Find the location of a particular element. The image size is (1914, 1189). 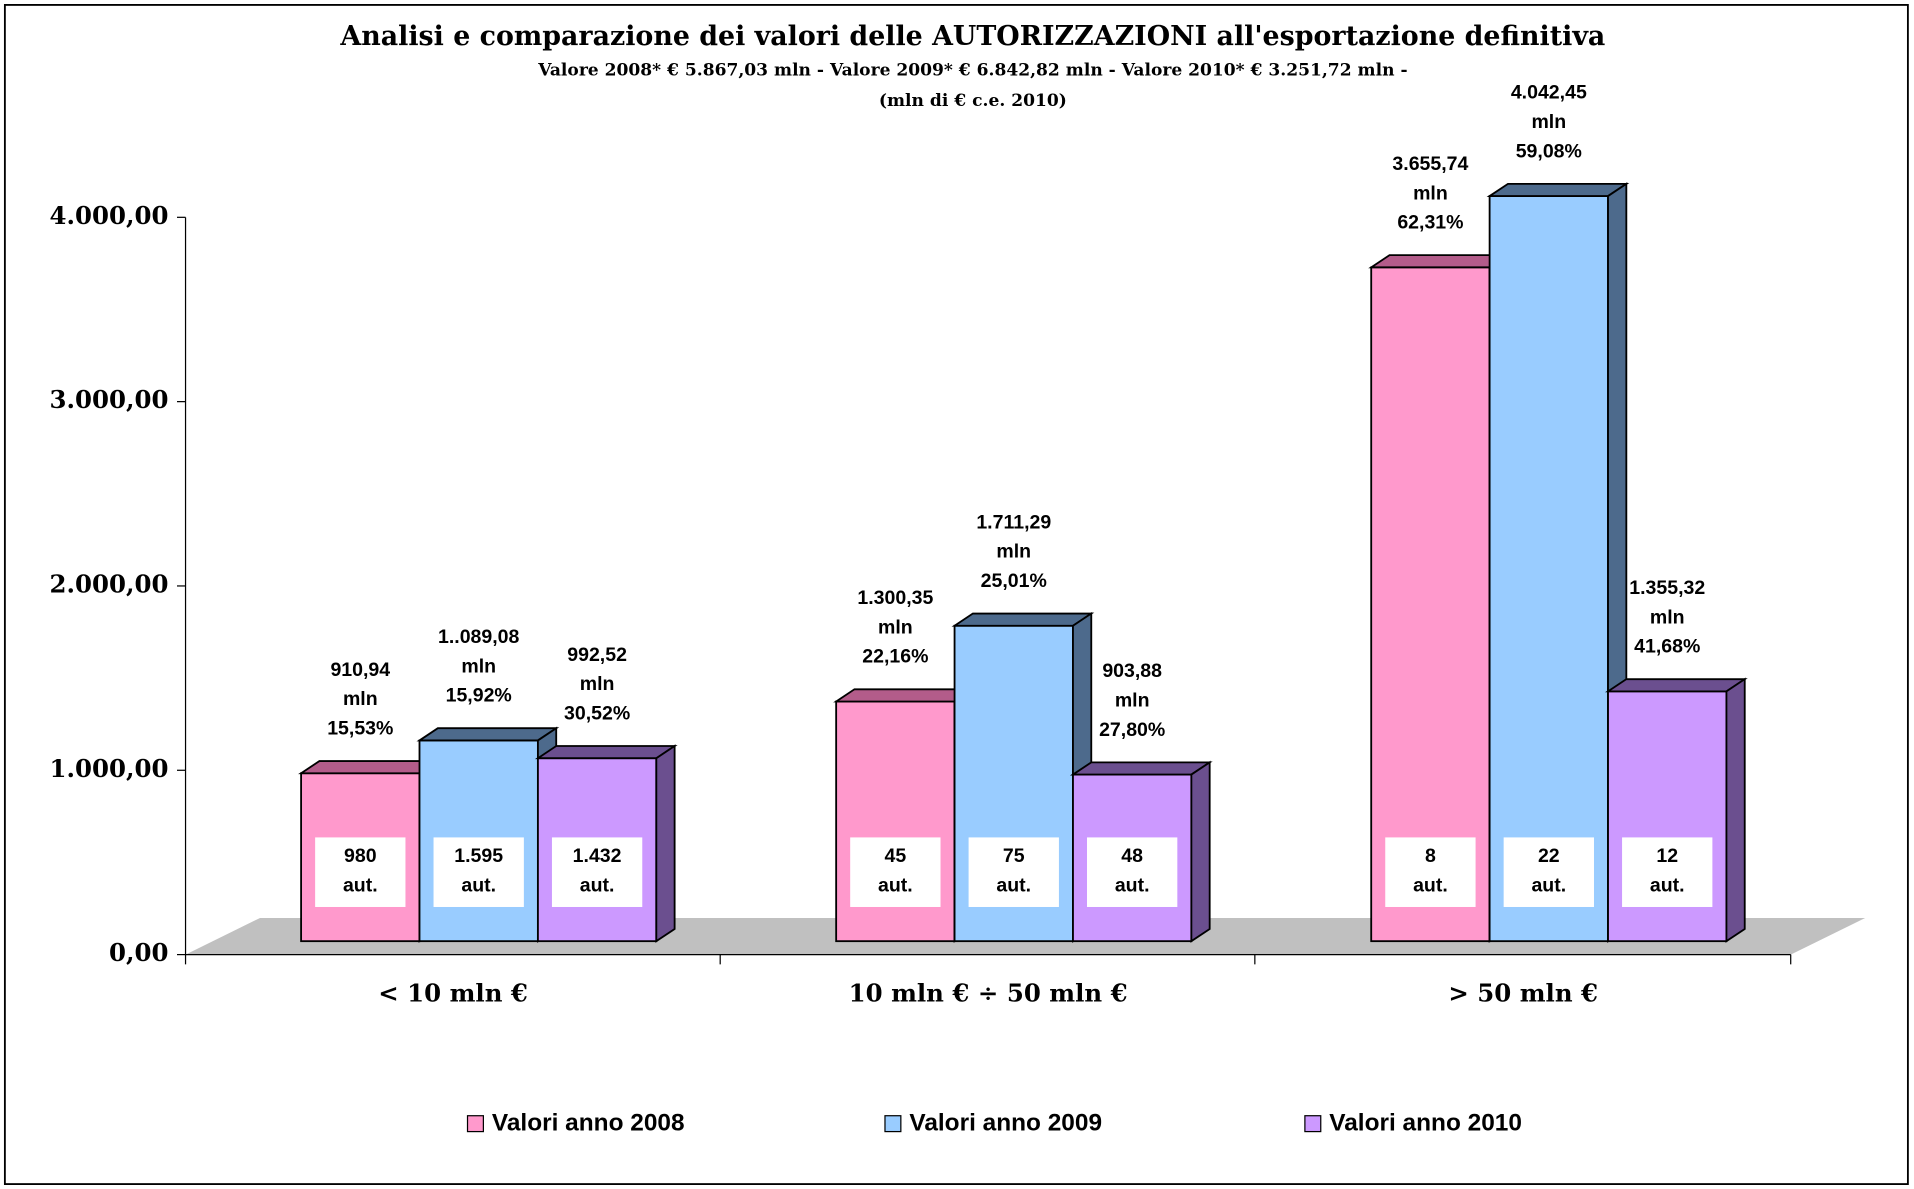

count-label: 22 is located at coordinates (1549, 856).